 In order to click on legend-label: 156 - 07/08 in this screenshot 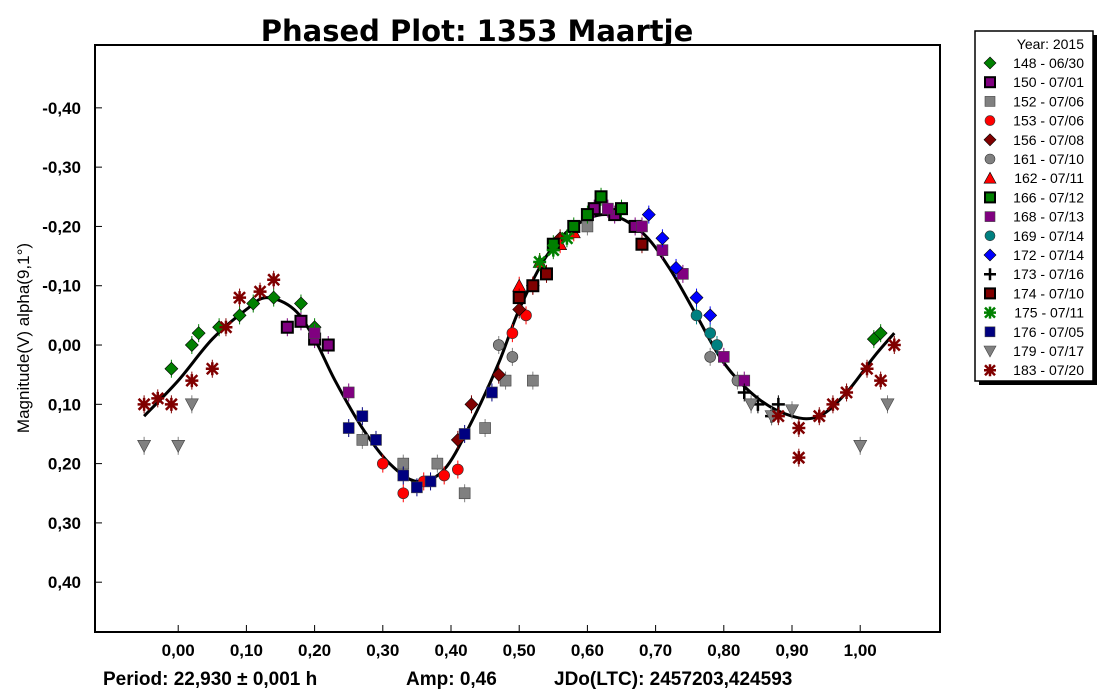, I will do `click(1048, 140)`.